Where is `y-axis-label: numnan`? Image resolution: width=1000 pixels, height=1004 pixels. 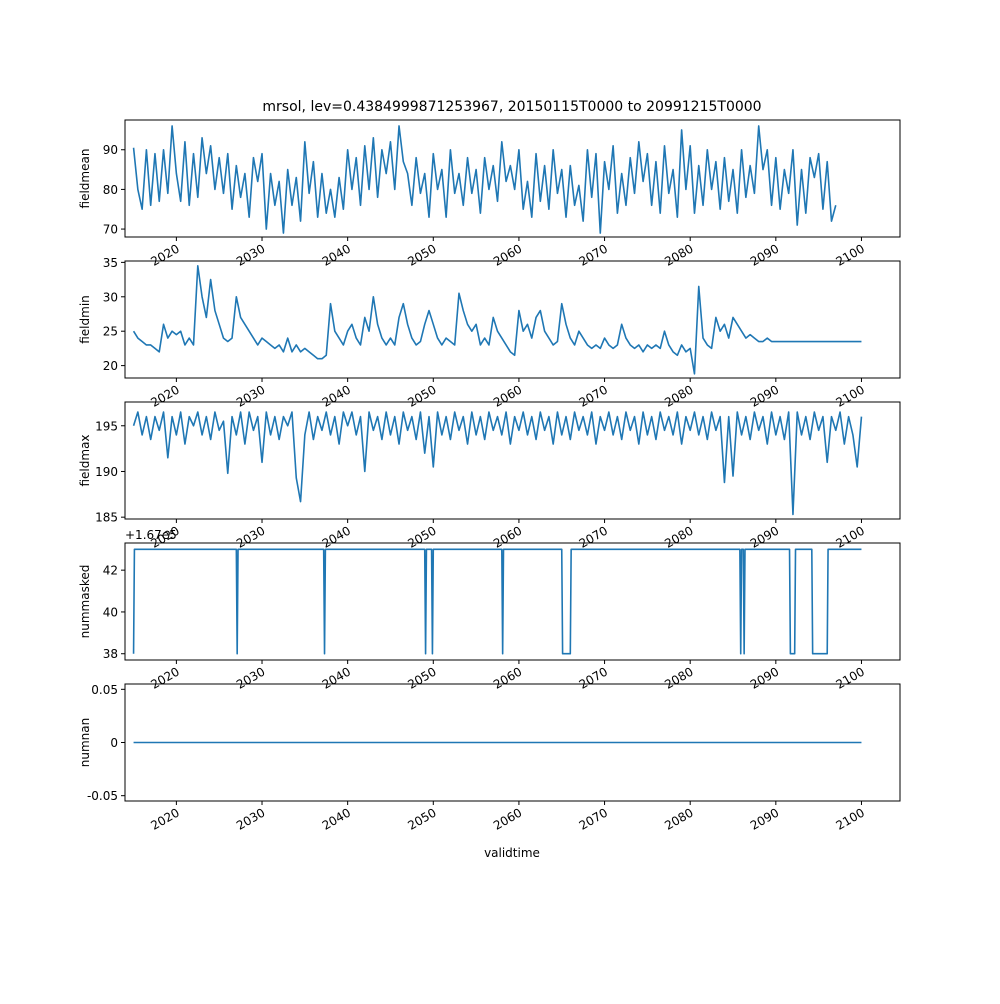
y-axis-label: numnan is located at coordinates (85, 742).